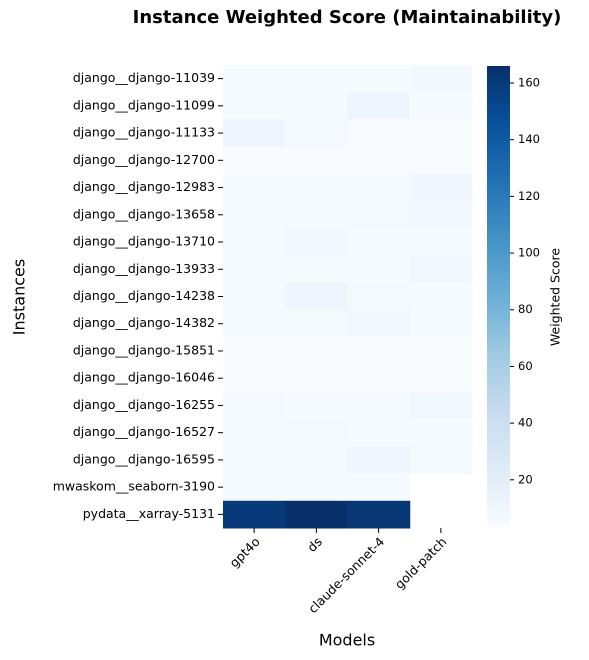 Image resolution: width=589 pixels, height=660 pixels. Describe the element at coordinates (144, 268) in the screenshot. I see `y-tick-label: django__django-13933` at that location.